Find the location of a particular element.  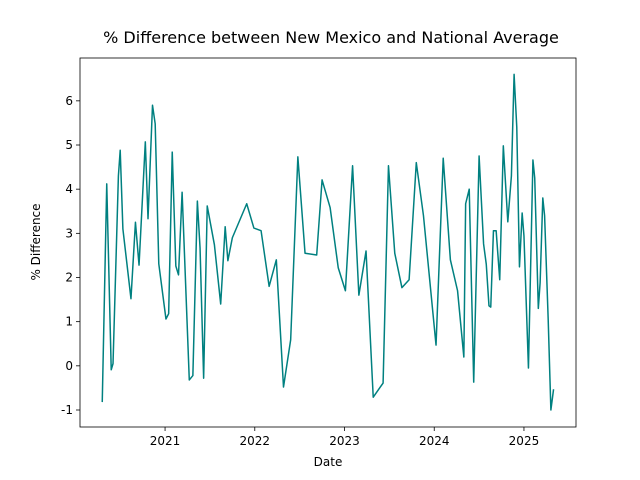

y-tick-label: -1 is located at coordinates (67, 410).